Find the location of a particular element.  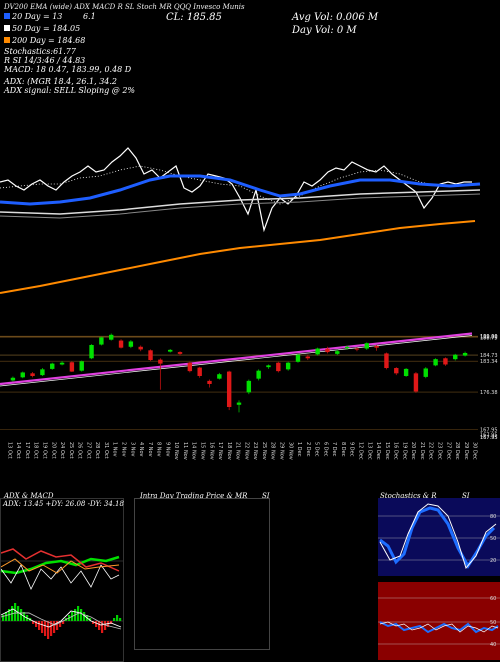

rsi-tick-50: 50 is located at coordinates (493, 623).